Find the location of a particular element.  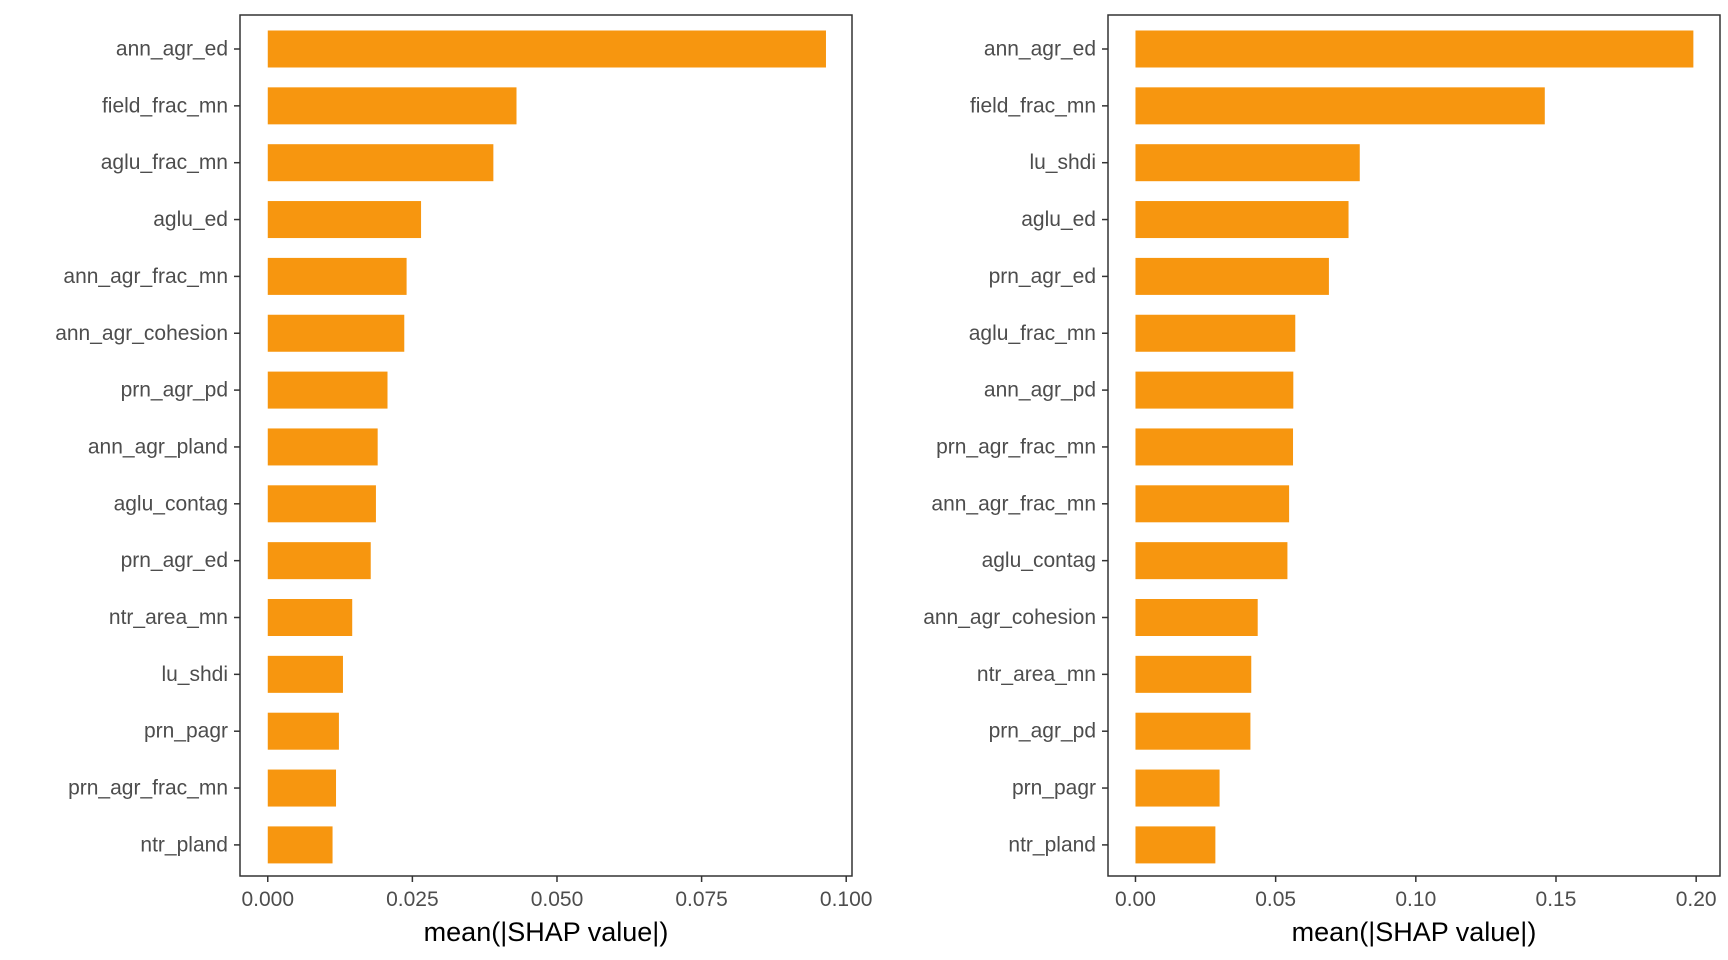

x-tick-label: 0.050 is located at coordinates (557, 899).